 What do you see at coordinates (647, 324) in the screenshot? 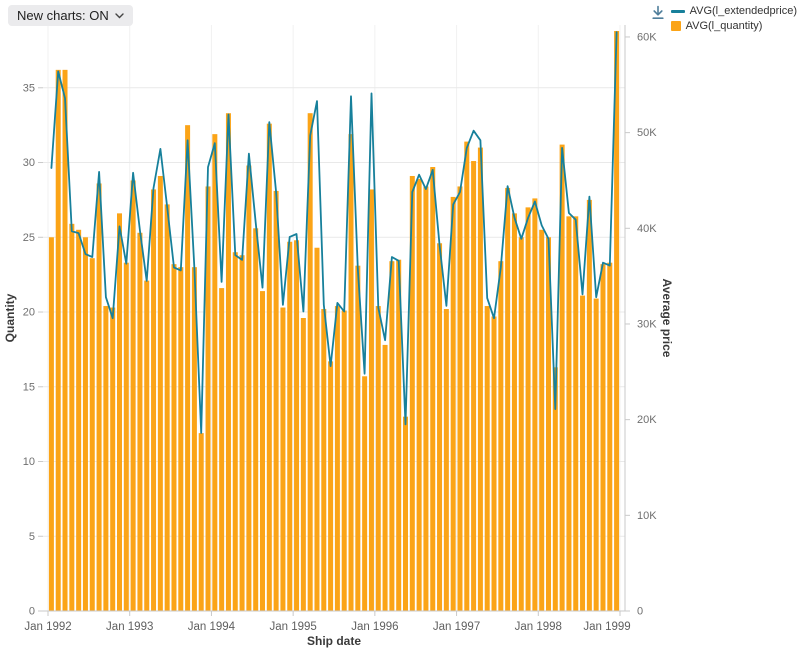
I see `svg-text: 30K` at bounding box center [647, 324].